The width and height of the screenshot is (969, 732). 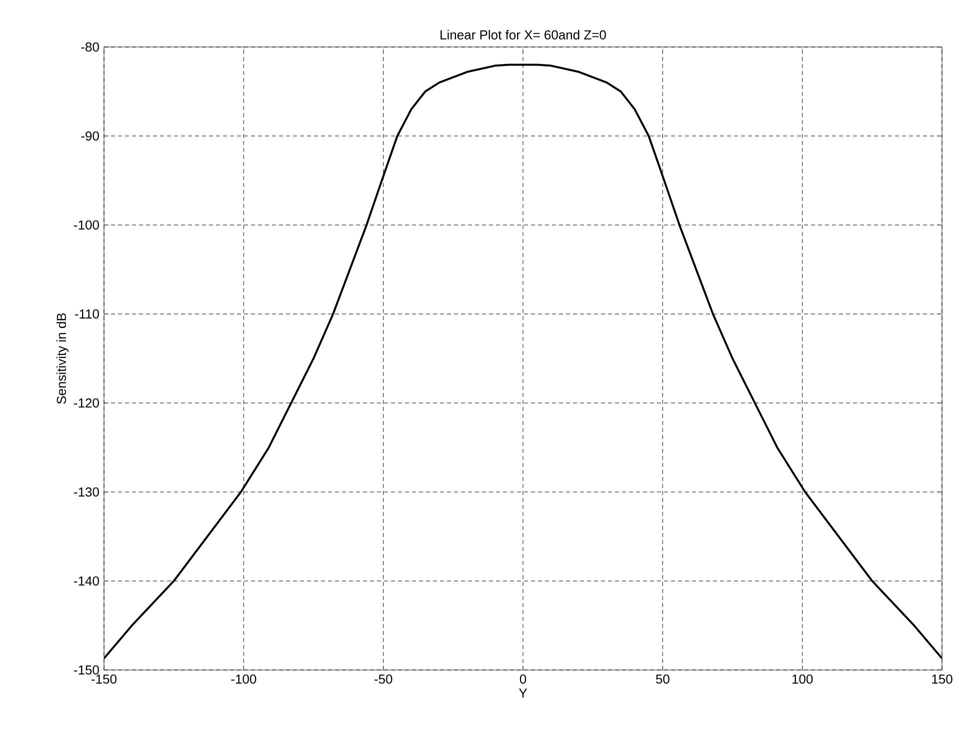 I want to click on x-axis-title: Y, so click(x=523, y=693).